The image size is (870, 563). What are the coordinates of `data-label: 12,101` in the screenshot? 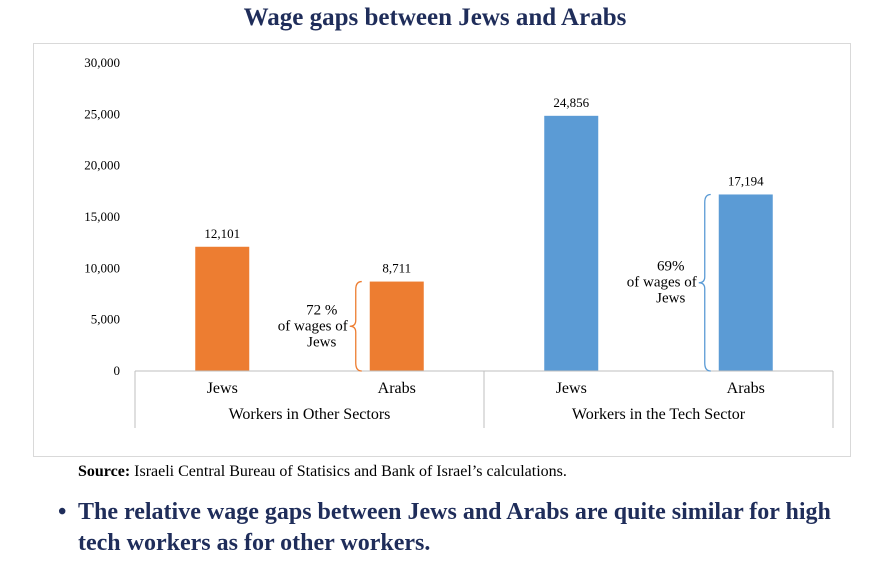 It's located at (222, 233).